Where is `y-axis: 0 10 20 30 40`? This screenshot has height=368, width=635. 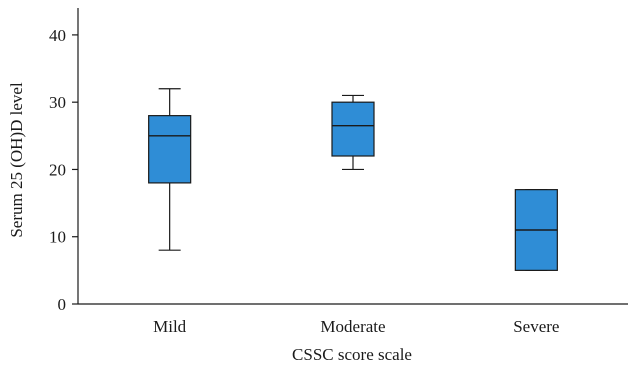
y-axis: 0 10 20 30 40 is located at coordinates (64, 161).